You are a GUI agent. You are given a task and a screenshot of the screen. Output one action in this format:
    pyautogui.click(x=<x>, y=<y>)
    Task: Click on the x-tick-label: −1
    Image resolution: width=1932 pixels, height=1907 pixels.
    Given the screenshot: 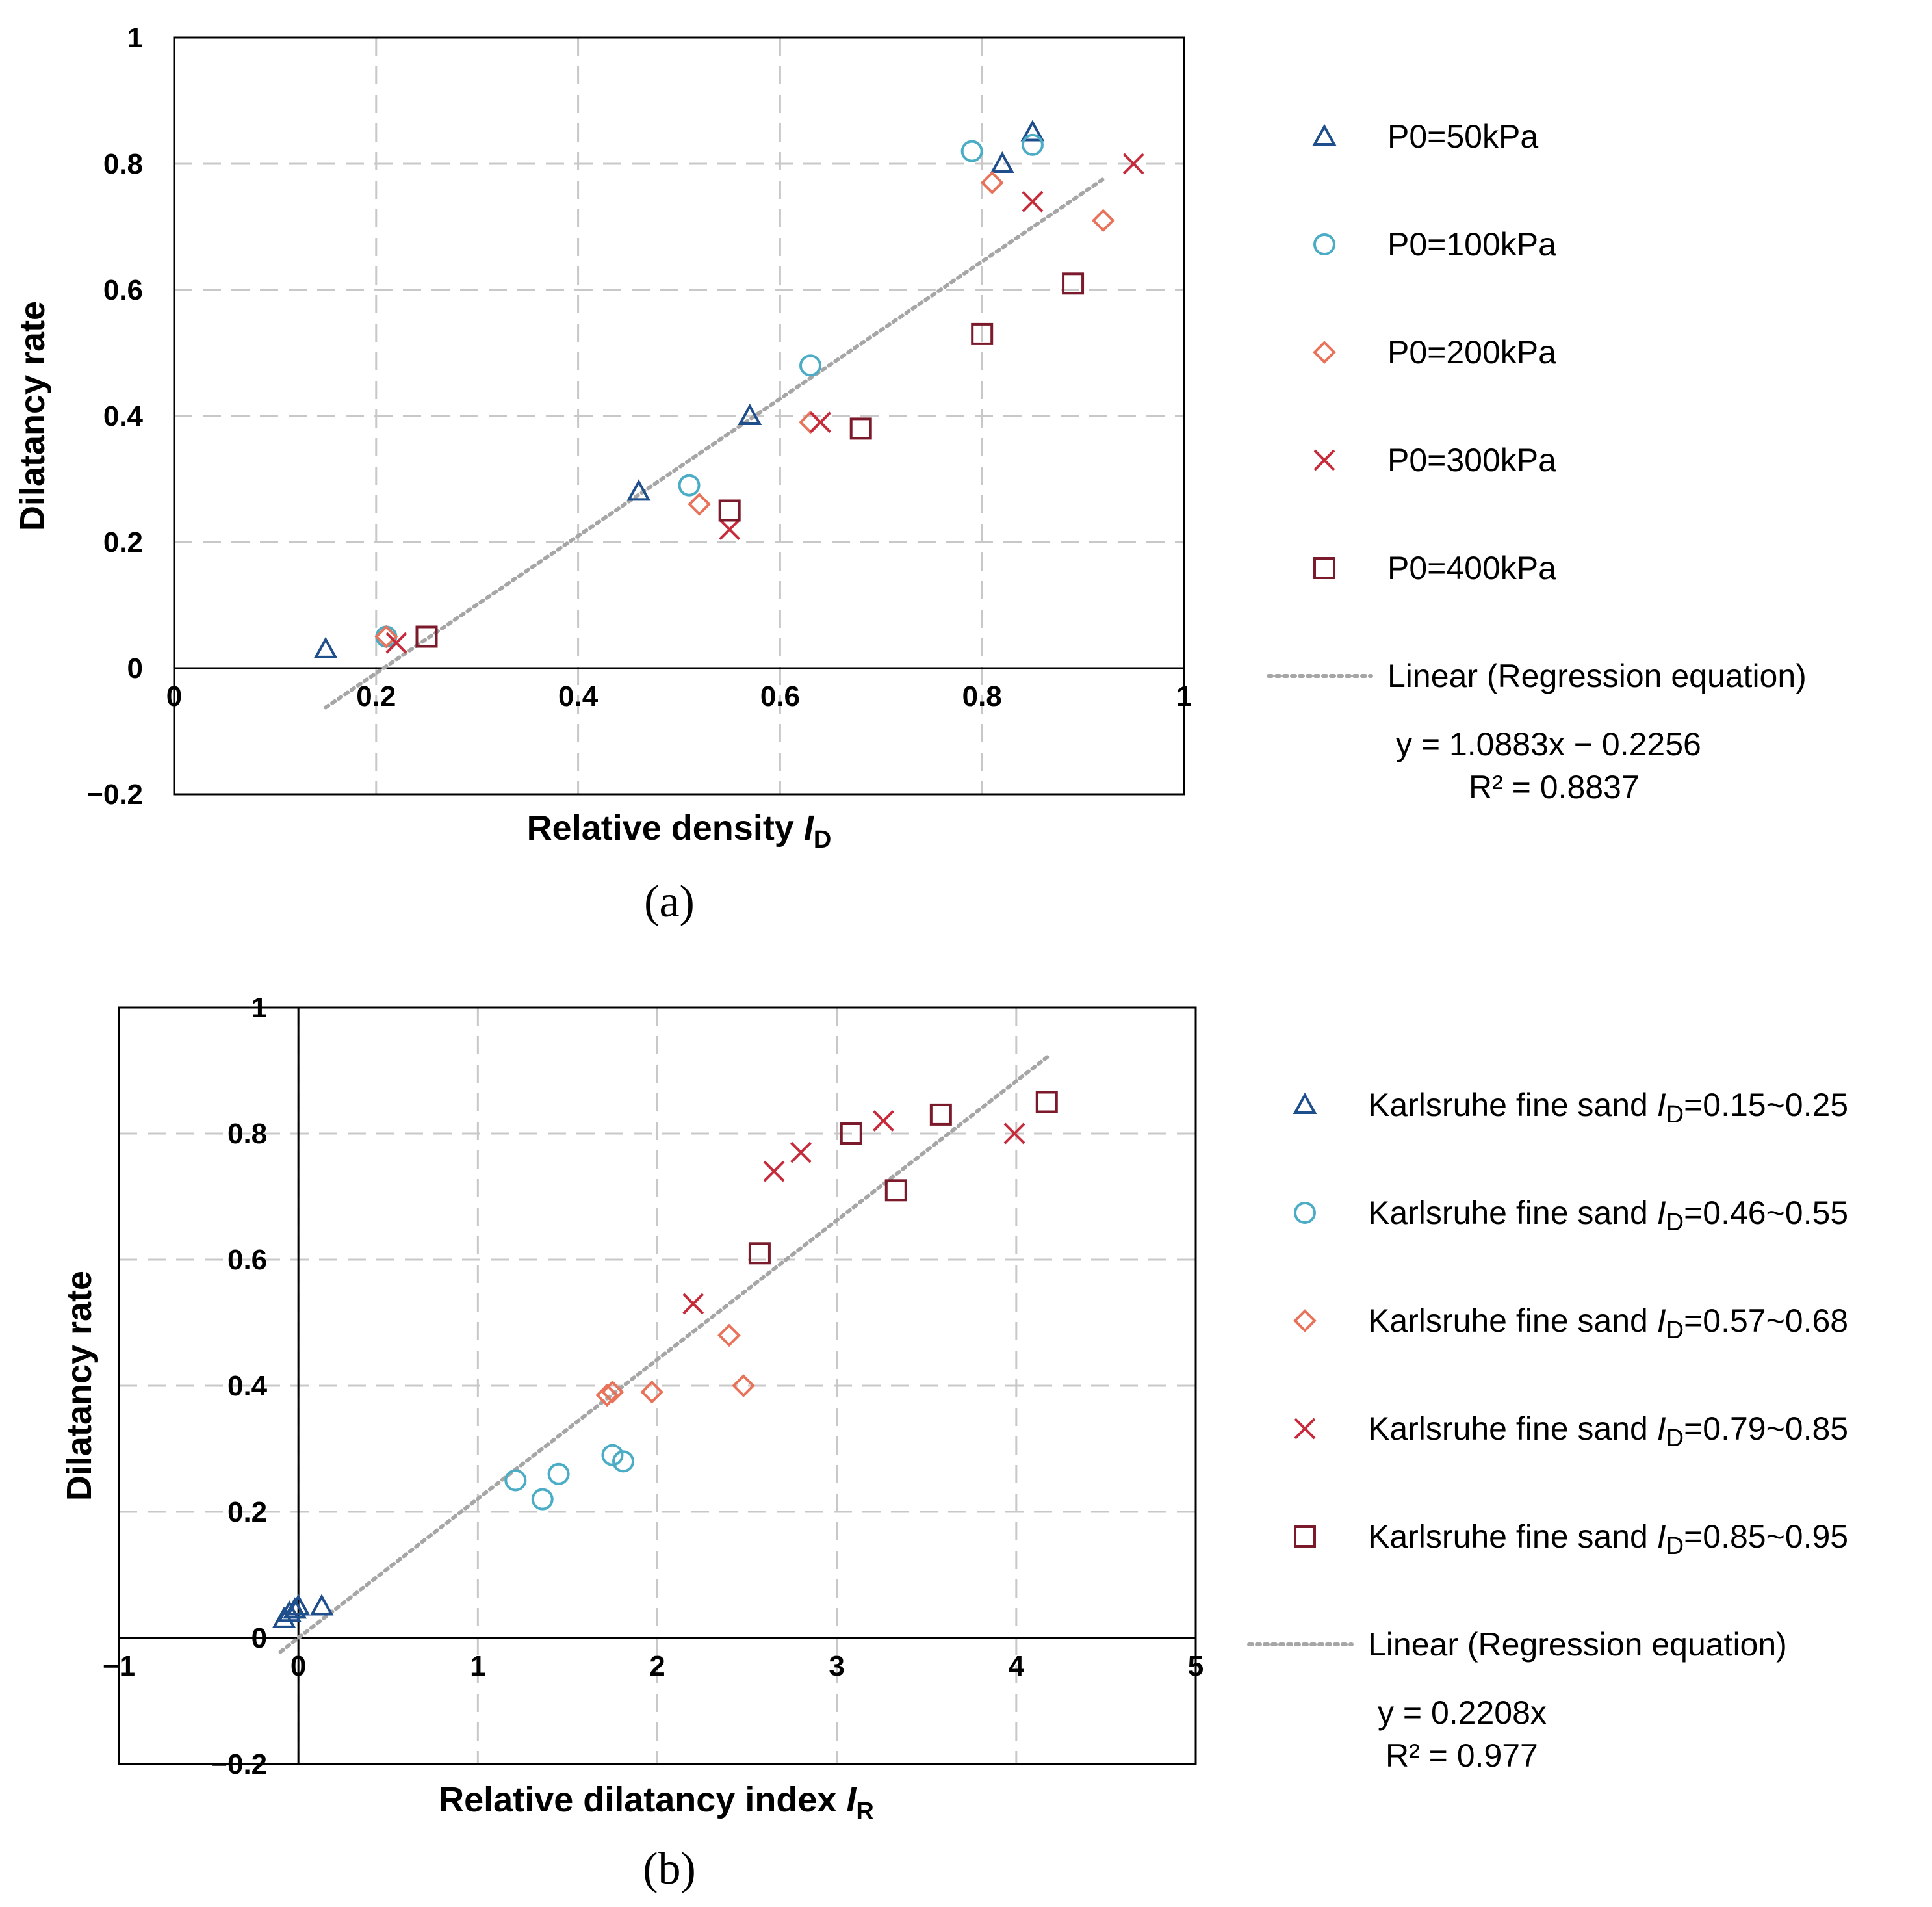 What is the action you would take?
    pyautogui.click(x=119, y=1666)
    